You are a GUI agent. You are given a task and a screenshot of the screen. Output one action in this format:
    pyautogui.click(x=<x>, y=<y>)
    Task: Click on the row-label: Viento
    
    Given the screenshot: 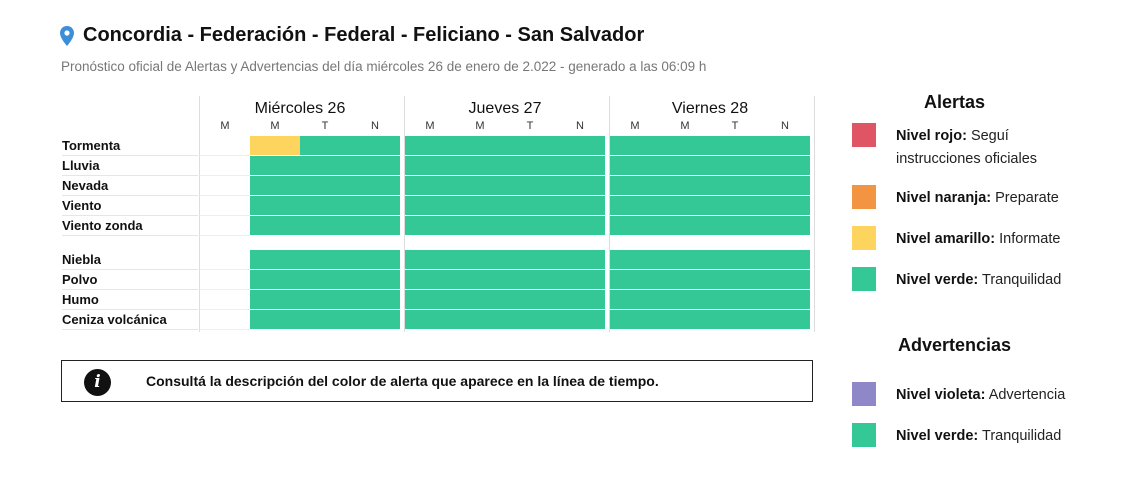 What is the action you would take?
    pyautogui.click(x=130, y=206)
    